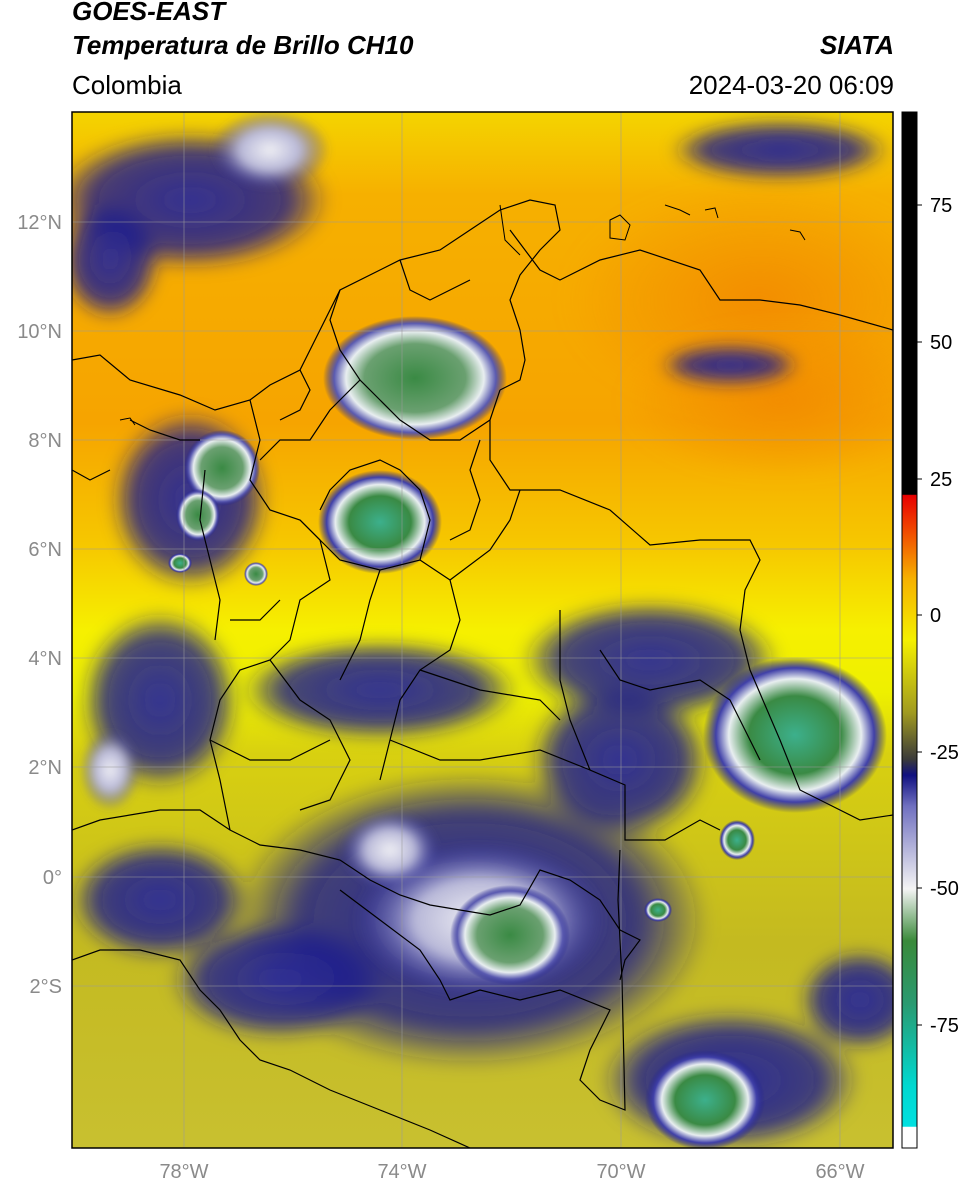 Image resolution: width=966 pixels, height=1190 pixels. I want to click on region-label: Colombia, so click(127, 85).